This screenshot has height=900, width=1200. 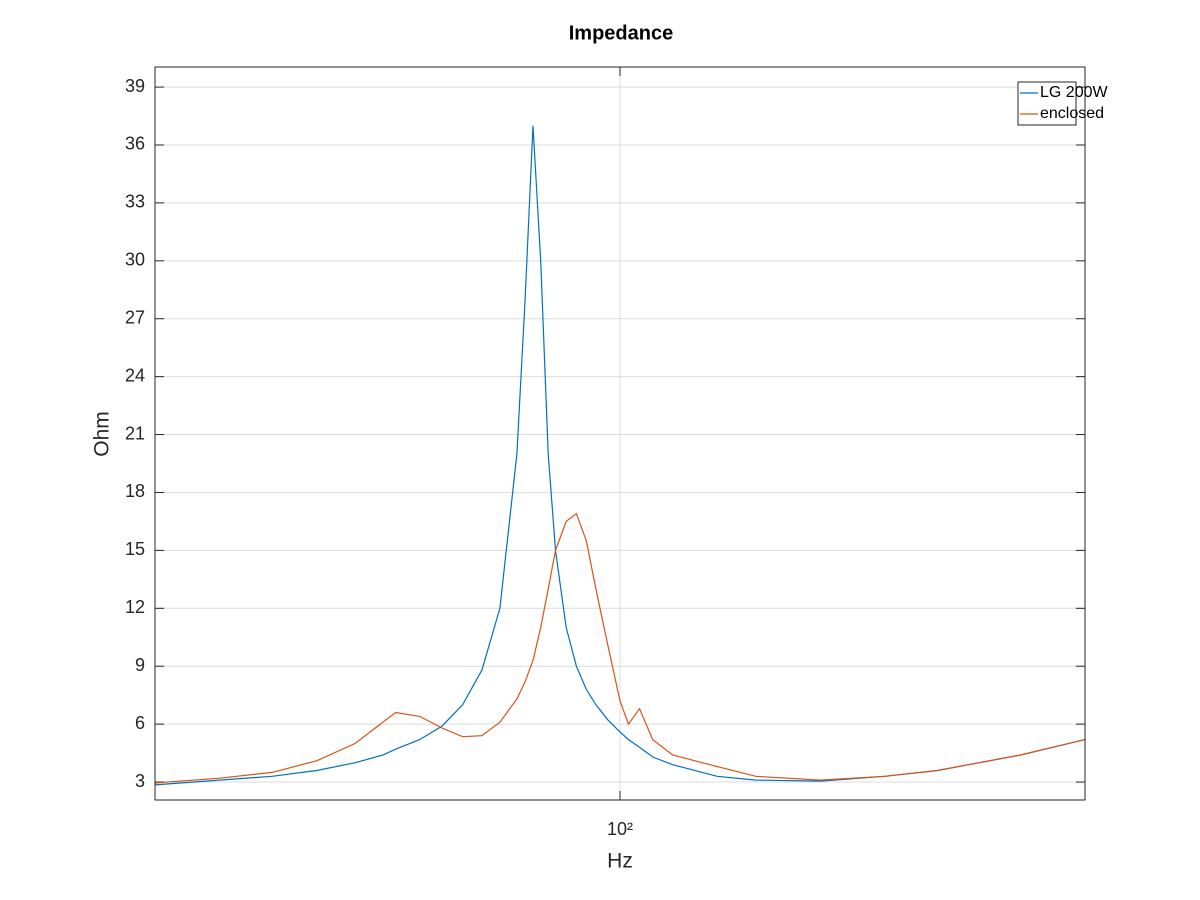 What do you see at coordinates (135, 317) in the screenshot?
I see `y-tick-label: 27` at bounding box center [135, 317].